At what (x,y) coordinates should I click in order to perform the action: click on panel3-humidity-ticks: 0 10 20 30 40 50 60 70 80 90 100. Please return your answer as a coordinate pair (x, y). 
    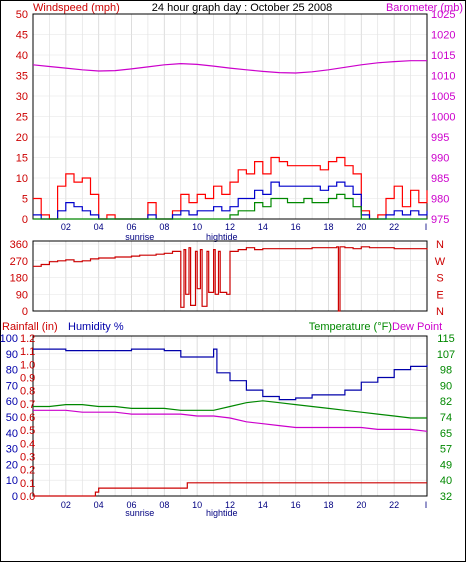
    Looking at the image, I should click on (9, 418).